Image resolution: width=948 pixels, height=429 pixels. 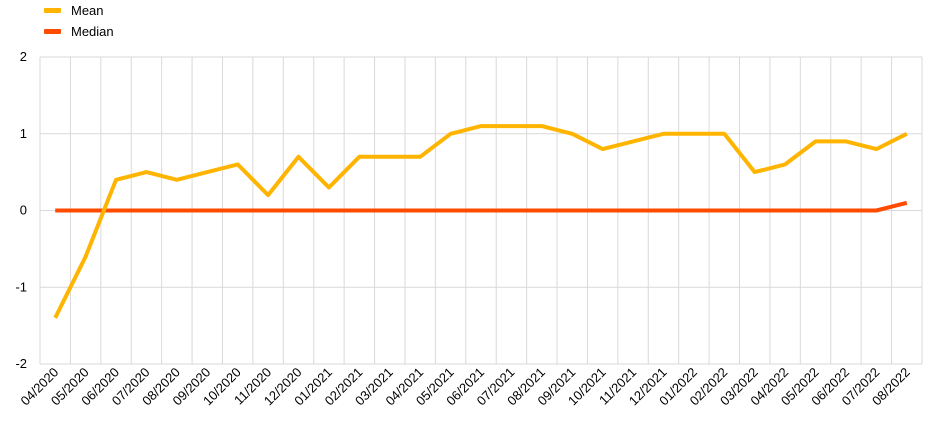 I want to click on legend-label-median: Median, so click(x=92, y=31).